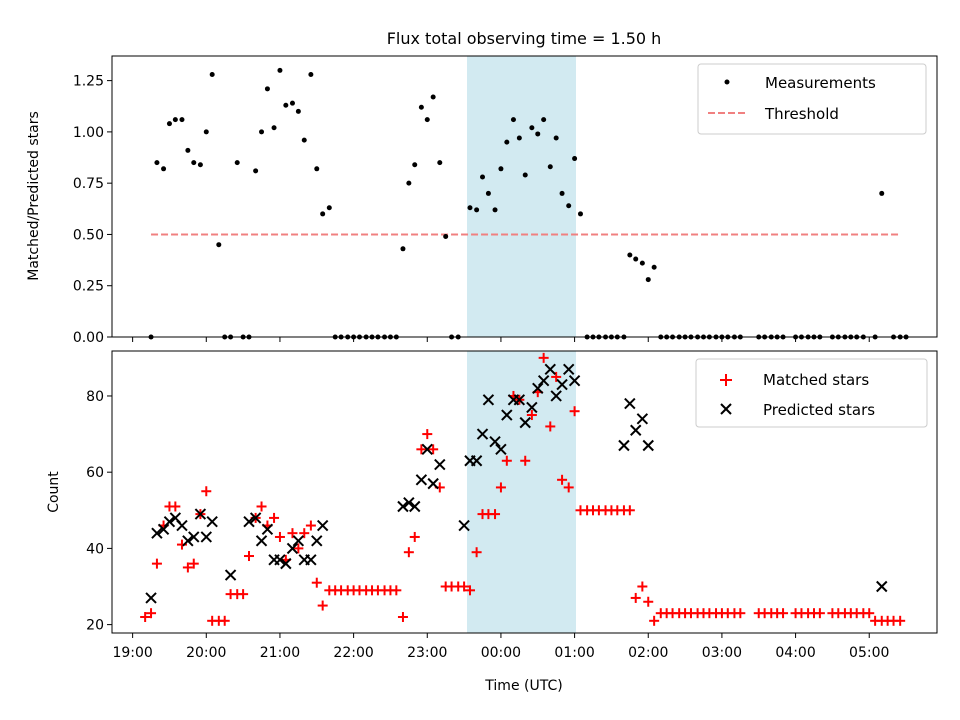  Describe the element at coordinates (648, 653) in the screenshot. I see `bottom-xtick-label: 02:00` at that location.